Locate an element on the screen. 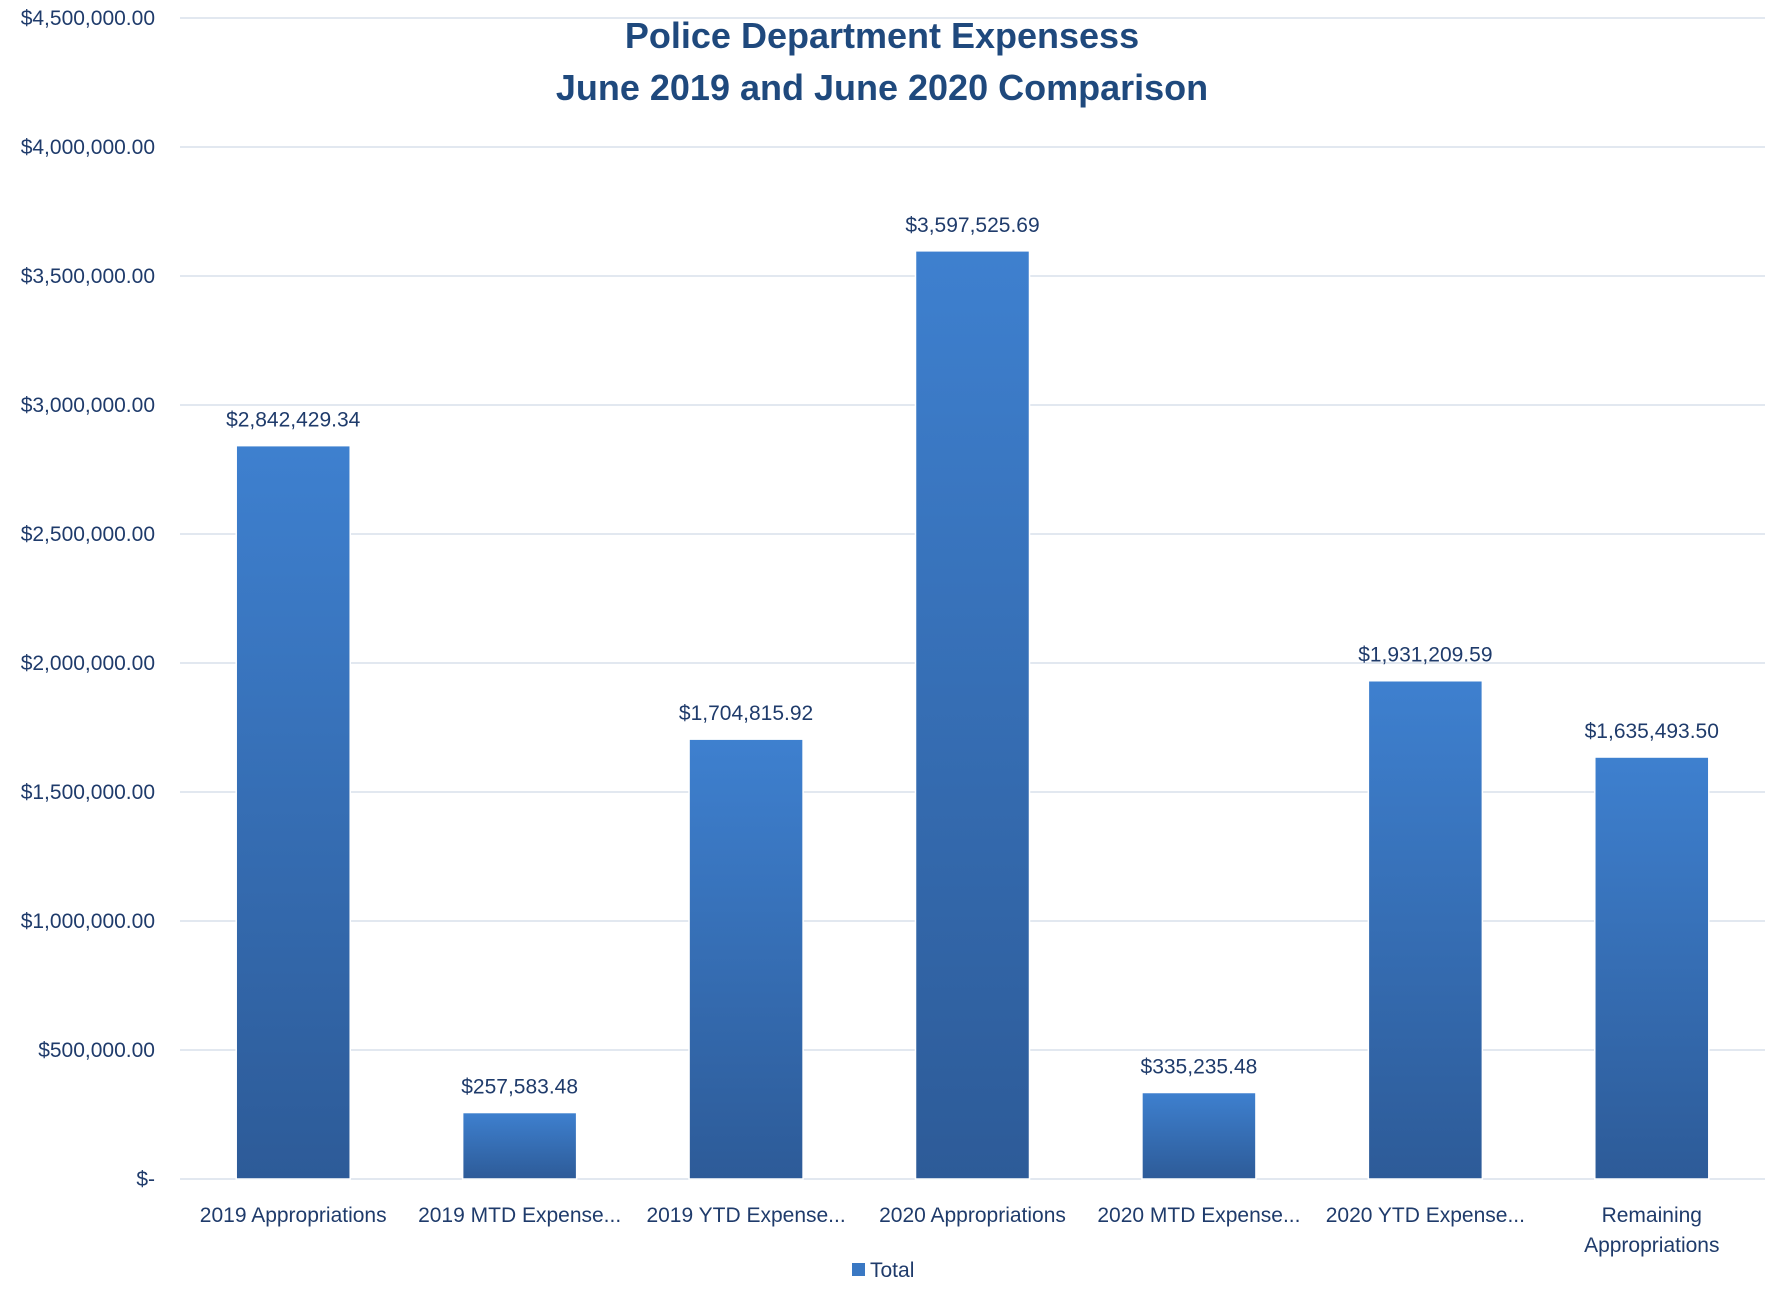  y-tick-label: $4,500,000.00 is located at coordinates (88, 18).